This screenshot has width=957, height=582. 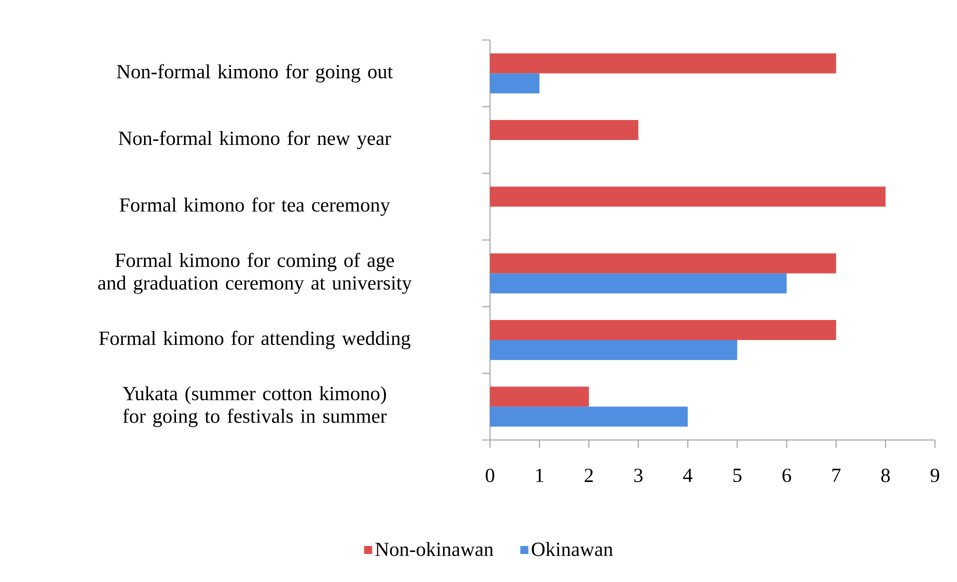 I want to click on x-tick-label: 2, so click(x=588, y=475).